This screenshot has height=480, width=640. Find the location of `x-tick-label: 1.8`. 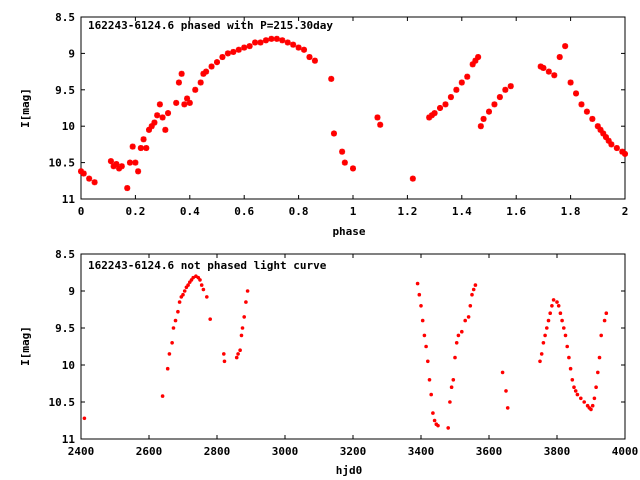

x-tick-label: 1.8 is located at coordinates (571, 211).